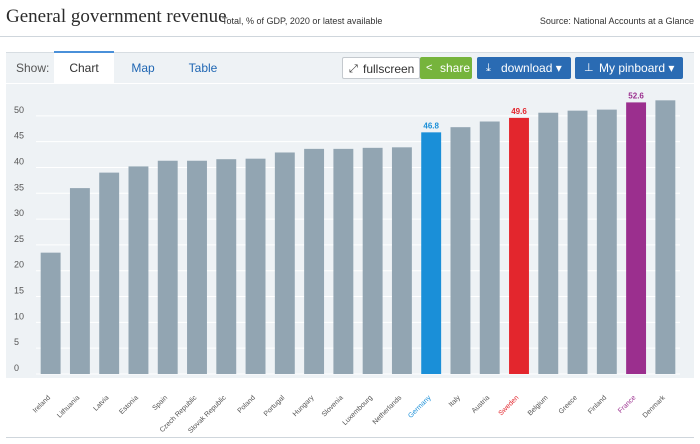 The image size is (700, 444). Describe the element at coordinates (372, 260) in the screenshot. I see `bar-luxembourg` at that location.